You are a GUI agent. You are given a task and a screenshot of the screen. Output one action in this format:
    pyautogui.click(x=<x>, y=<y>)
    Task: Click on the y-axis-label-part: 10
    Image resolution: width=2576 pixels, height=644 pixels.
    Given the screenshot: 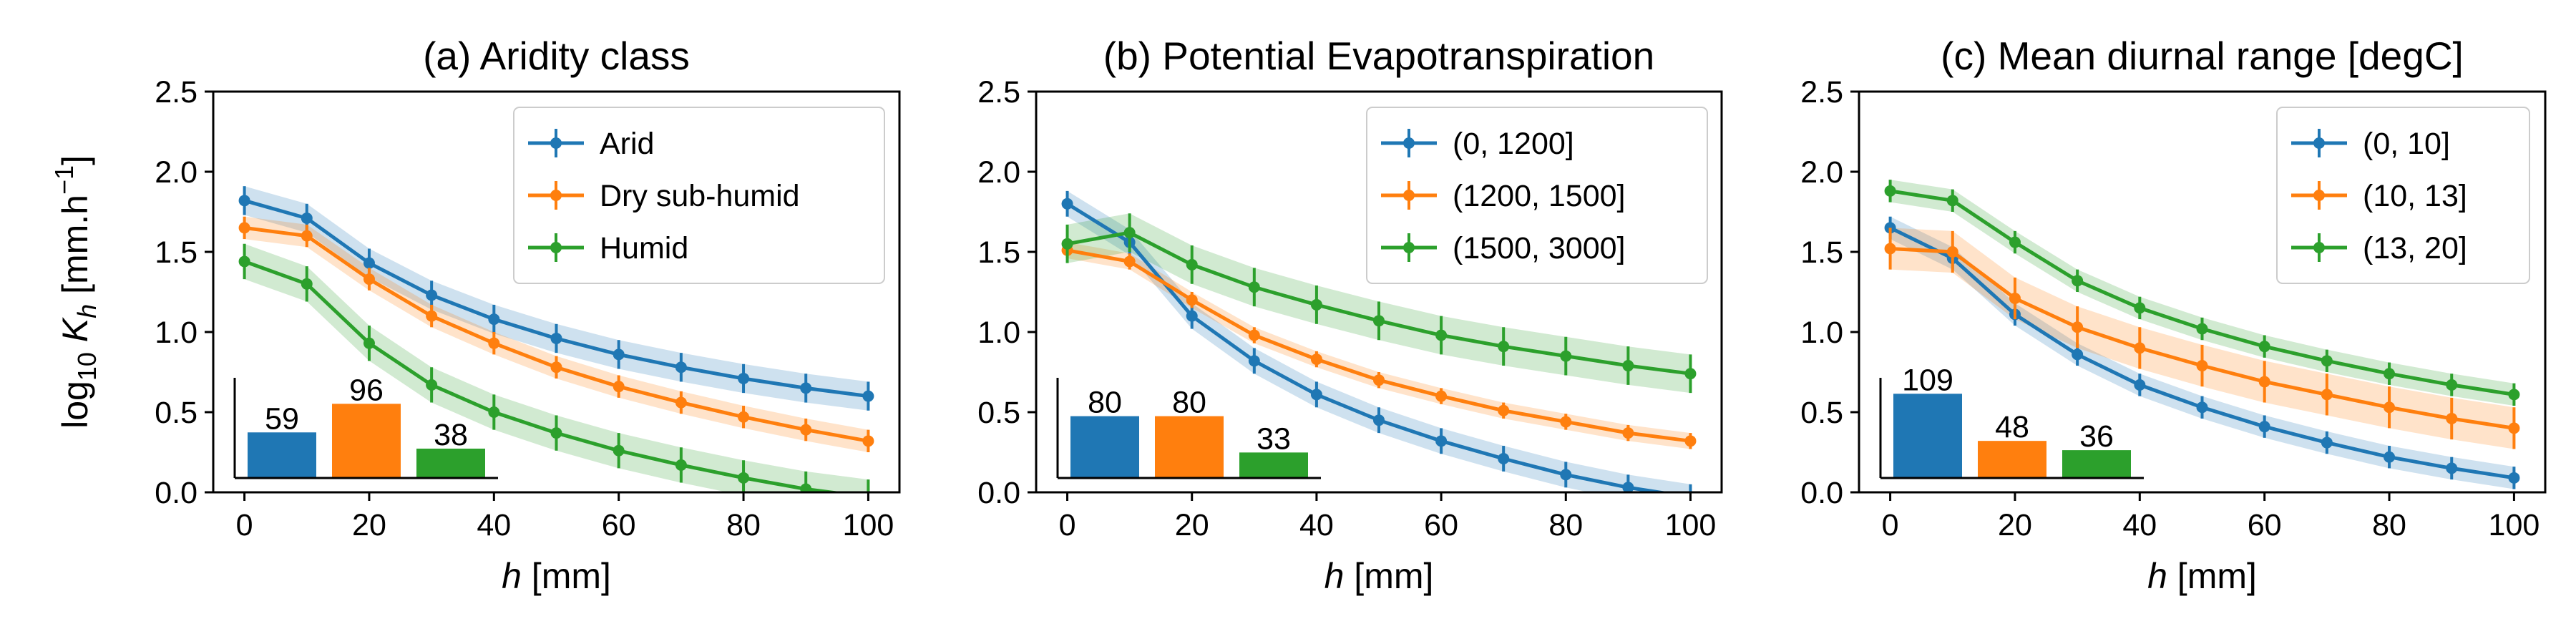 What is the action you would take?
    pyautogui.click(x=87, y=366)
    